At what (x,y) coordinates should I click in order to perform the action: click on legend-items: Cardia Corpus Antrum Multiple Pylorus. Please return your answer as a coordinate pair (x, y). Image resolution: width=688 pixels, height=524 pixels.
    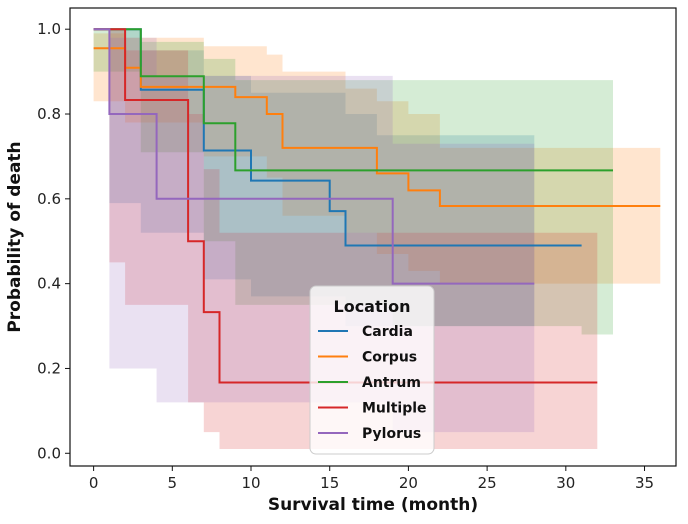
    Looking at the image, I should click on (372, 383).